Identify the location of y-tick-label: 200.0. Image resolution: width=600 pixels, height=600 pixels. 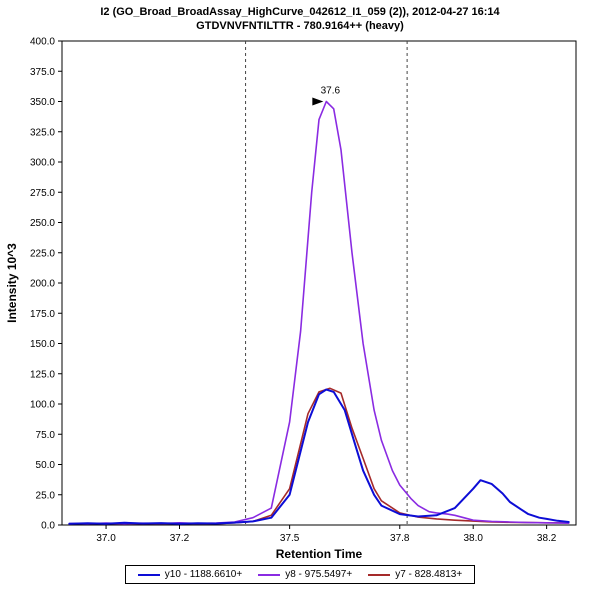
(42, 284).